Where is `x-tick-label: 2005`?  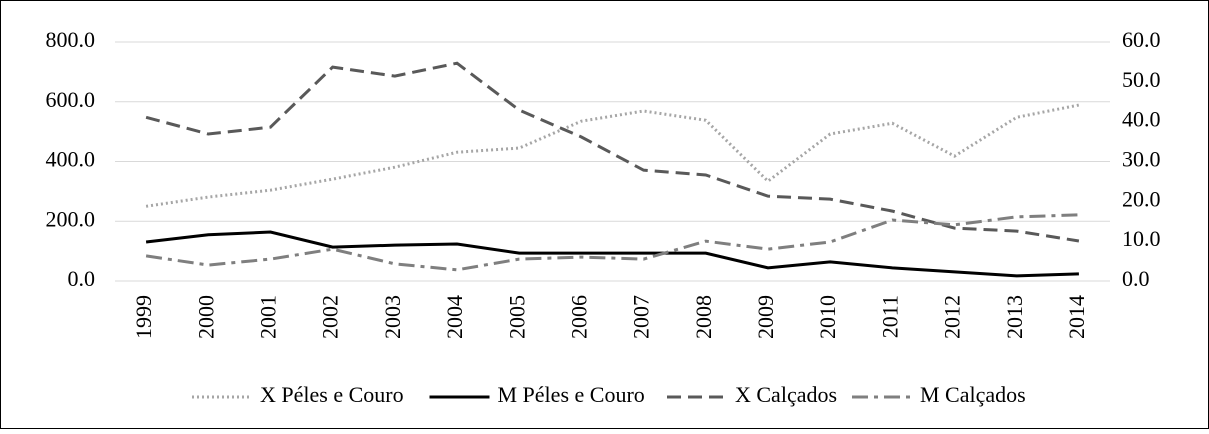
x-tick-label: 2005 is located at coordinates (516, 317).